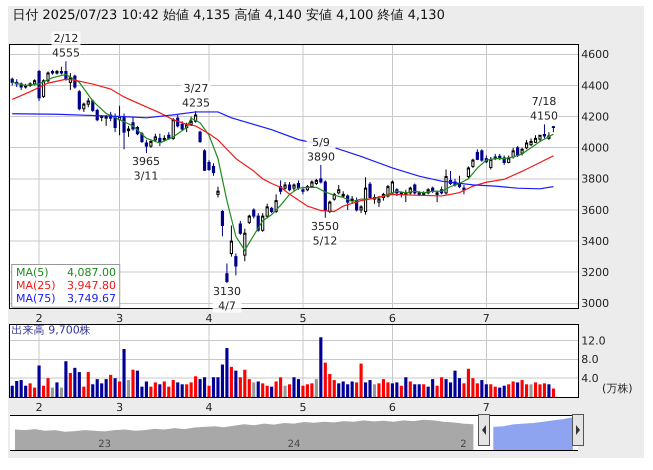  Describe the element at coordinates (595, 85) in the screenshot. I see `y-tick-label: 4400` at that location.